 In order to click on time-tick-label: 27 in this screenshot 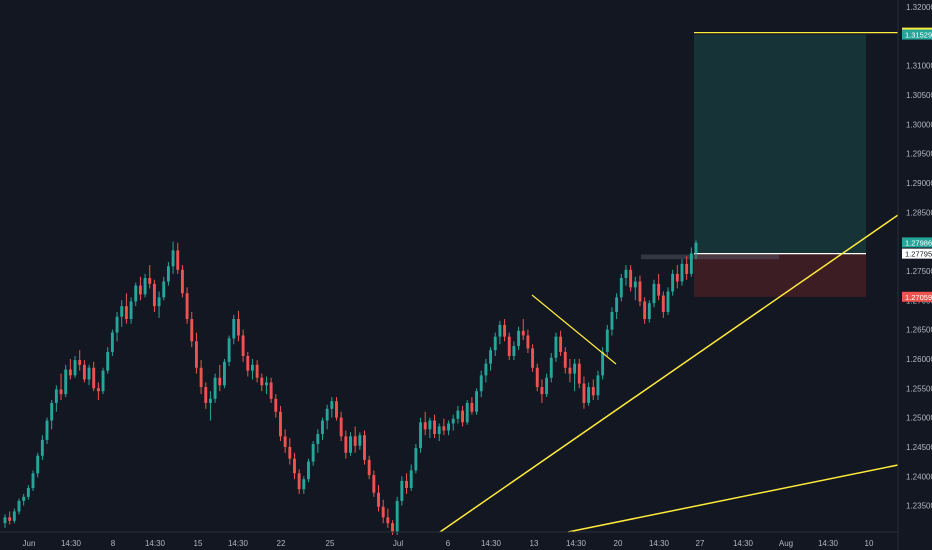, I will do `click(700, 543)`.